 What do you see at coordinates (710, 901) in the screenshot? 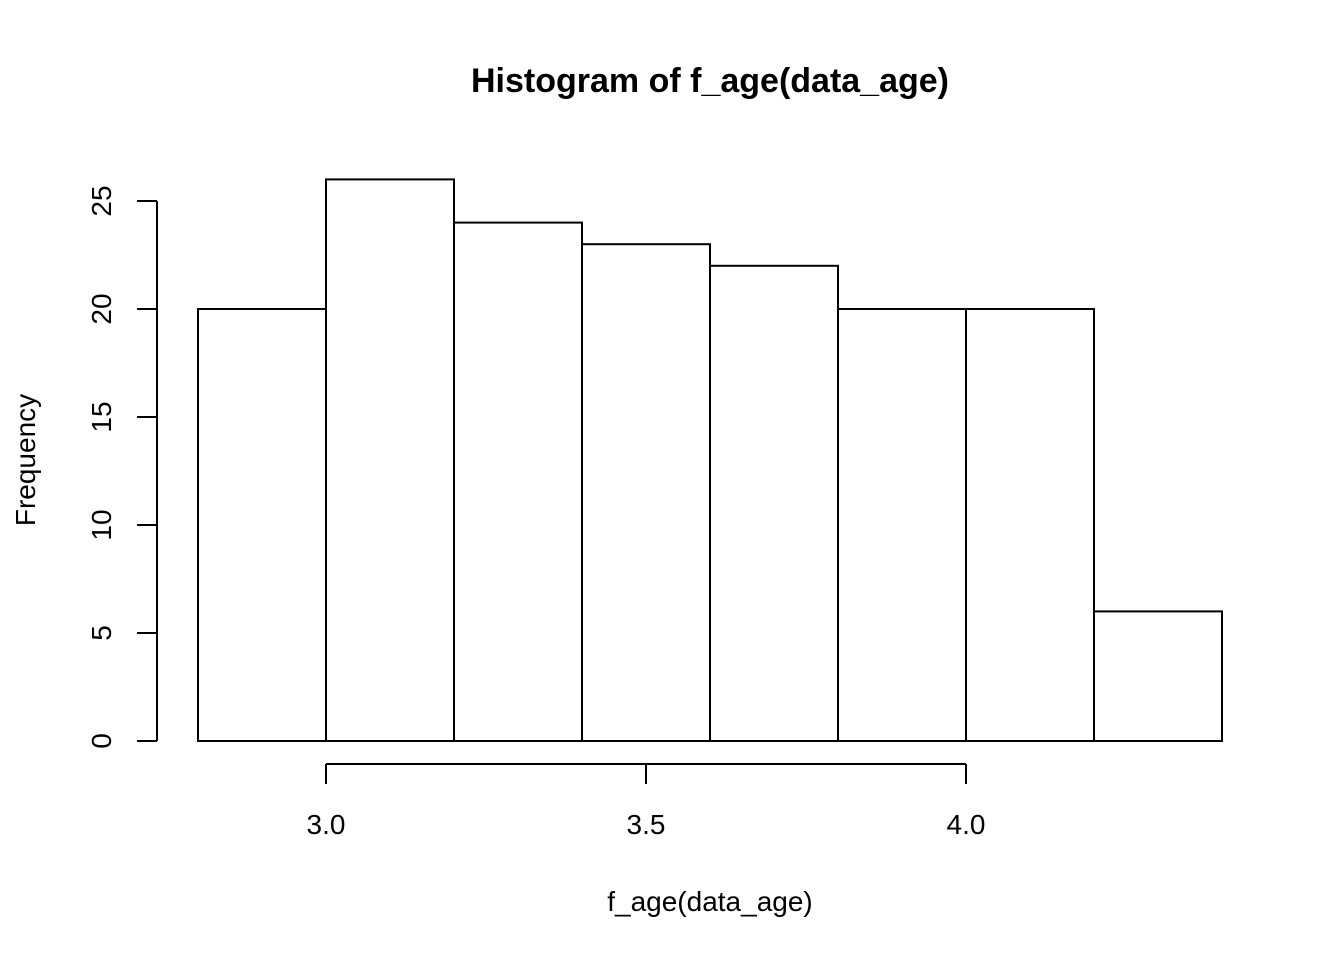
I see `x-axis-label: f_age(data_age)` at bounding box center [710, 901].